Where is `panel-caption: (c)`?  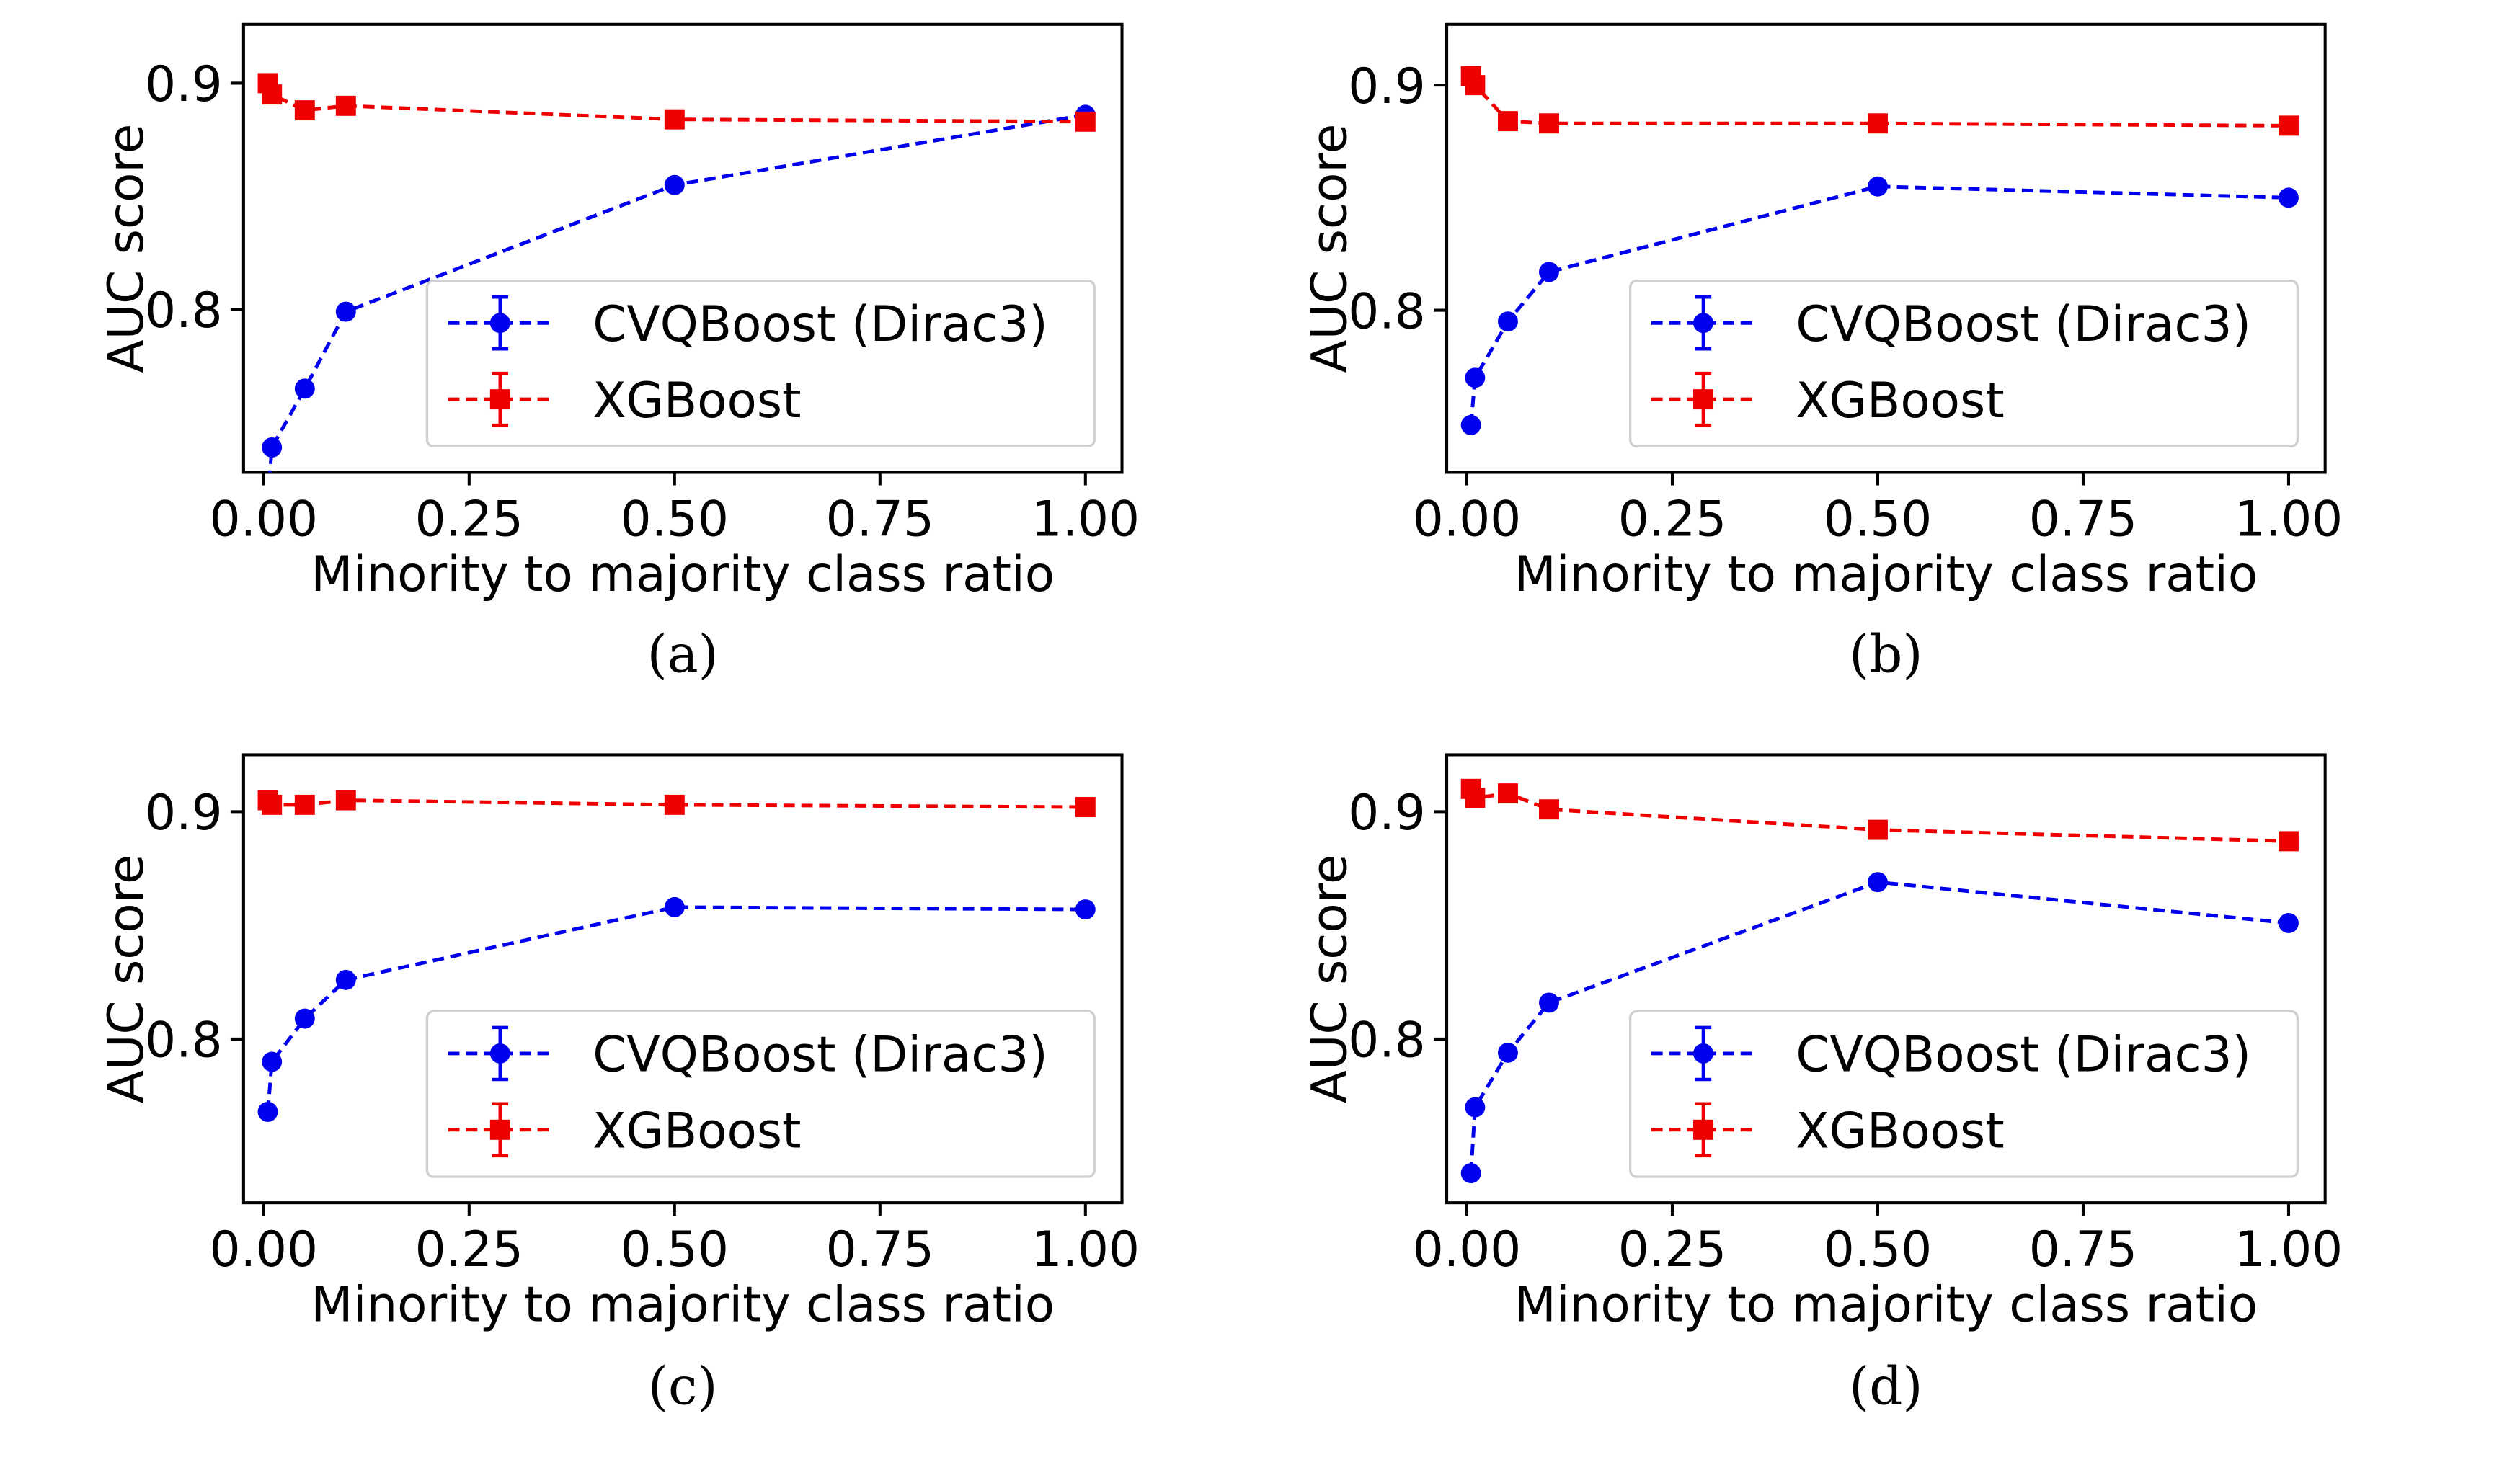 panel-caption: (c) is located at coordinates (683, 1385).